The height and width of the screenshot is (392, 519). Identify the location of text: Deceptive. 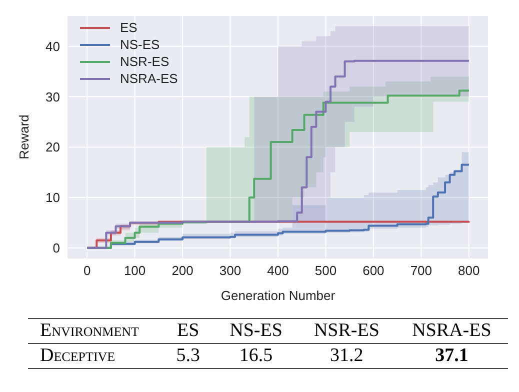
(77, 356).